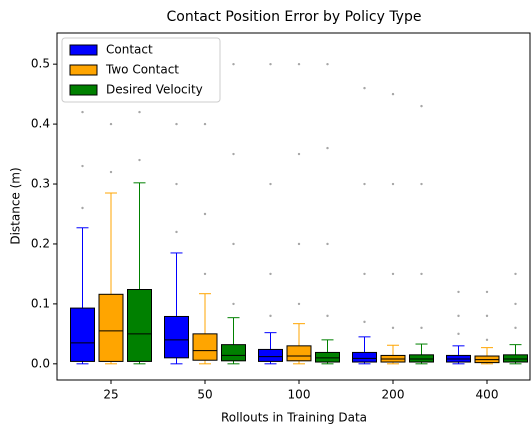  I want to click on chart-title: Contact Position Error by Policy Type, so click(294, 17).